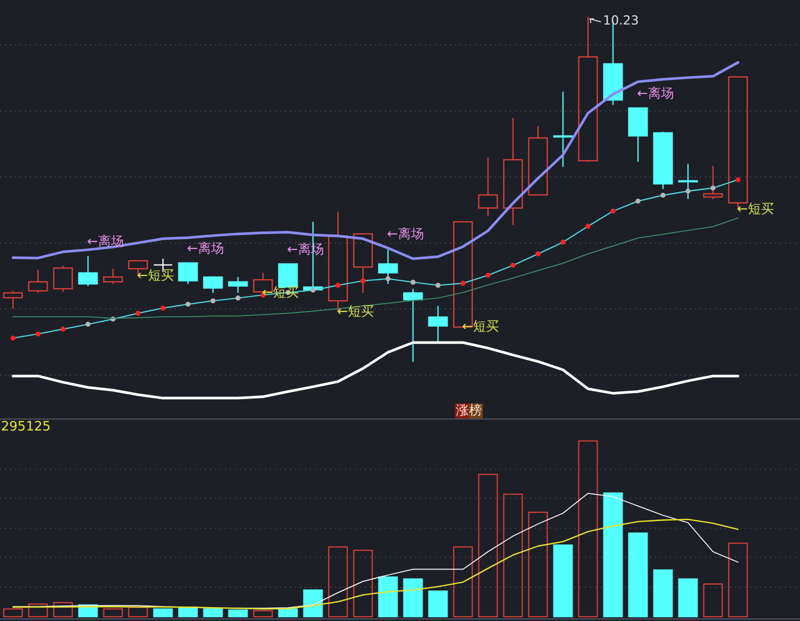 The height and width of the screenshot is (621, 800). I want to click on text: 295125, so click(26, 427).